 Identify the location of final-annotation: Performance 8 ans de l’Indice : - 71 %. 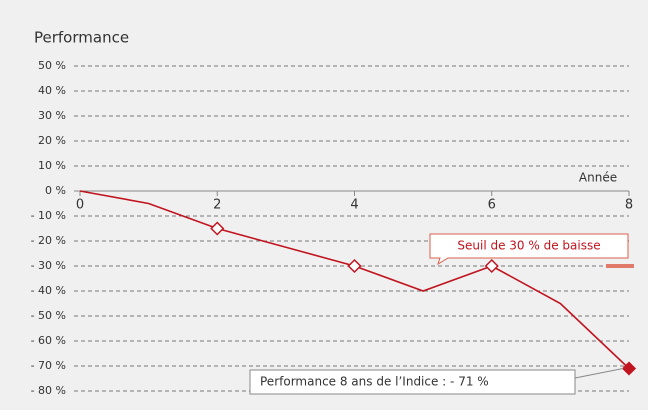
(374, 382).